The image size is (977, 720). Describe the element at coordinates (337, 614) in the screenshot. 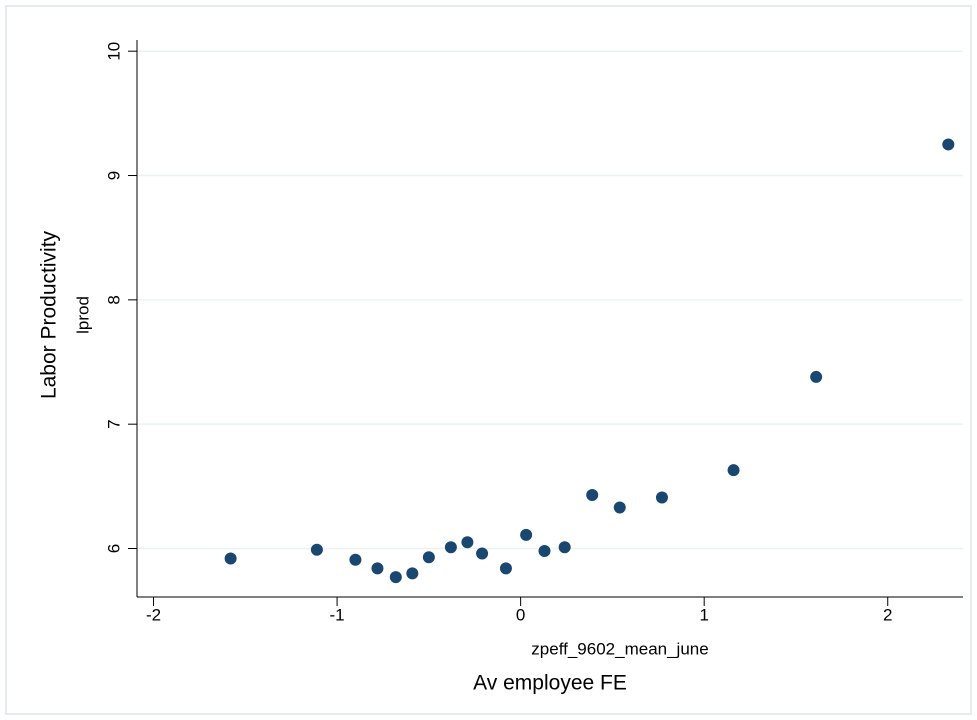

I see `x-tick-label: -1` at that location.